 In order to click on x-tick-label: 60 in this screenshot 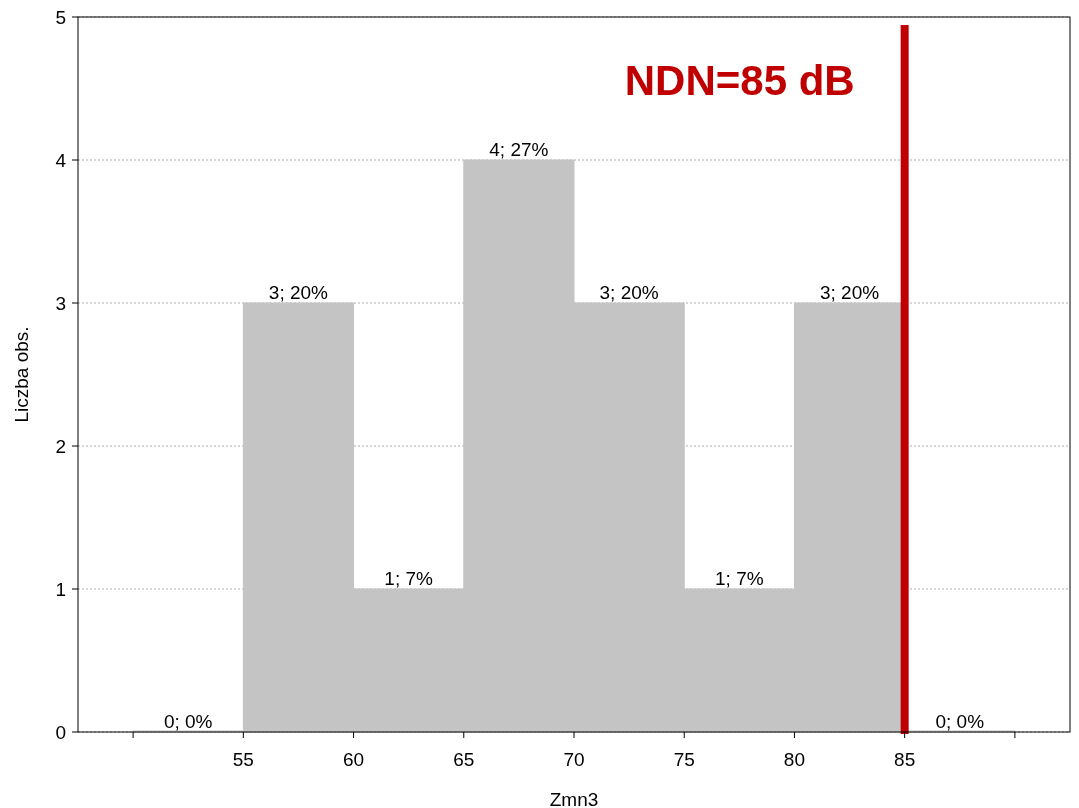, I will do `click(353, 759)`.